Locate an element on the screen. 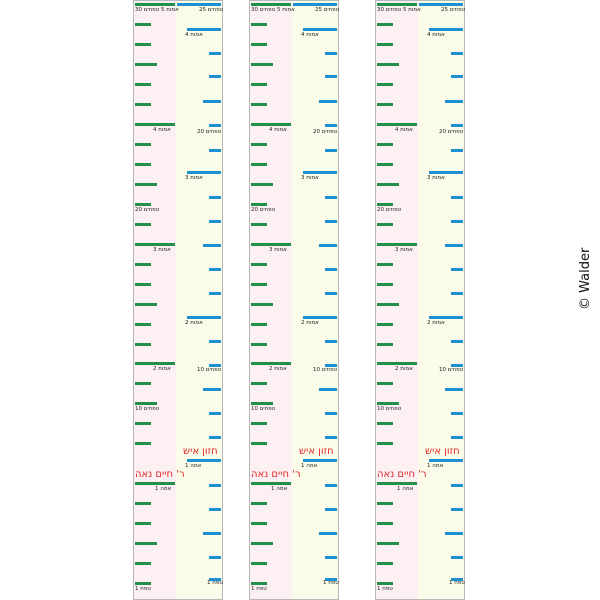  label-4-amot-right: 4 אמות is located at coordinates (194, 35).